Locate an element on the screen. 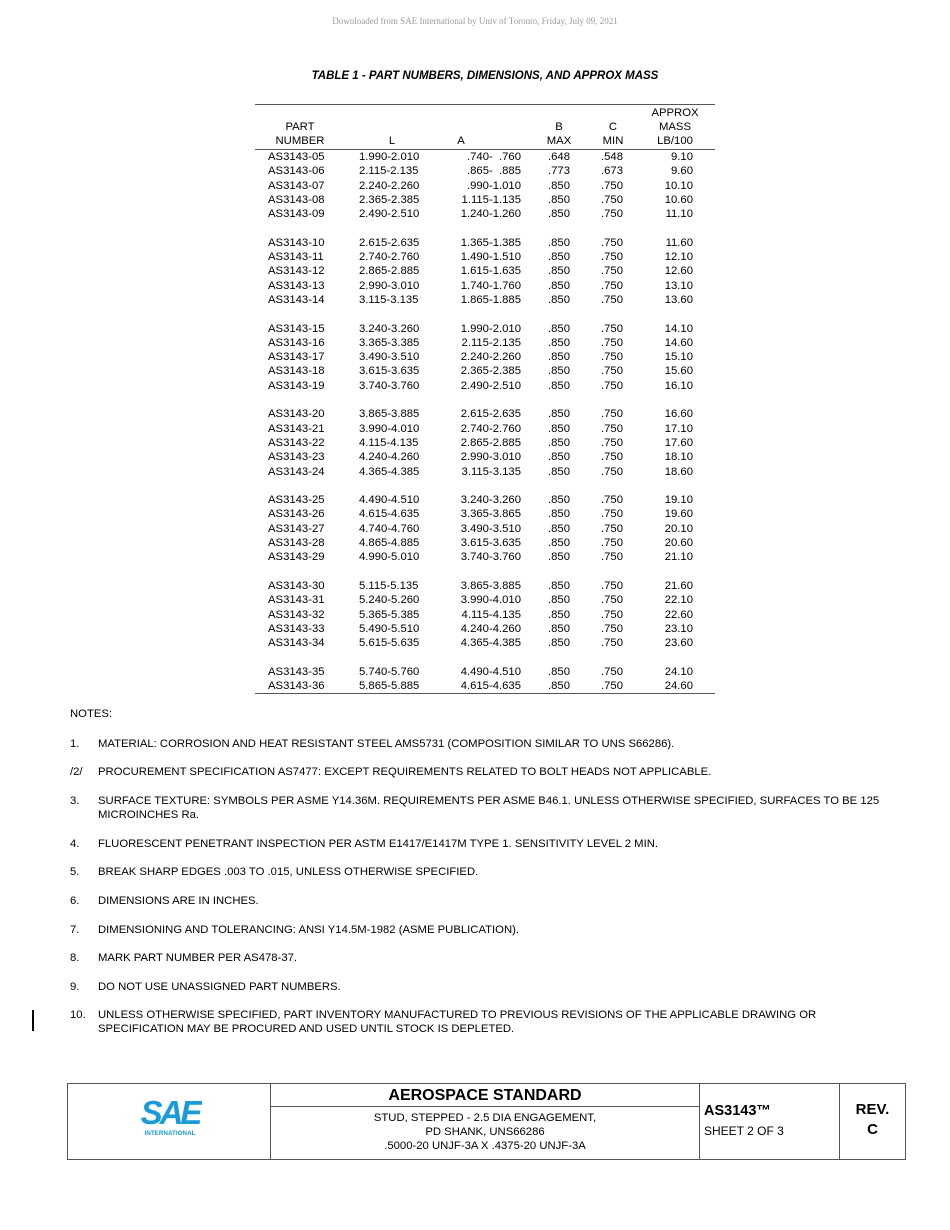 This screenshot has width=950, height=1230. cell-a-dimension: 2.115-2.135 is located at coordinates (491, 342).